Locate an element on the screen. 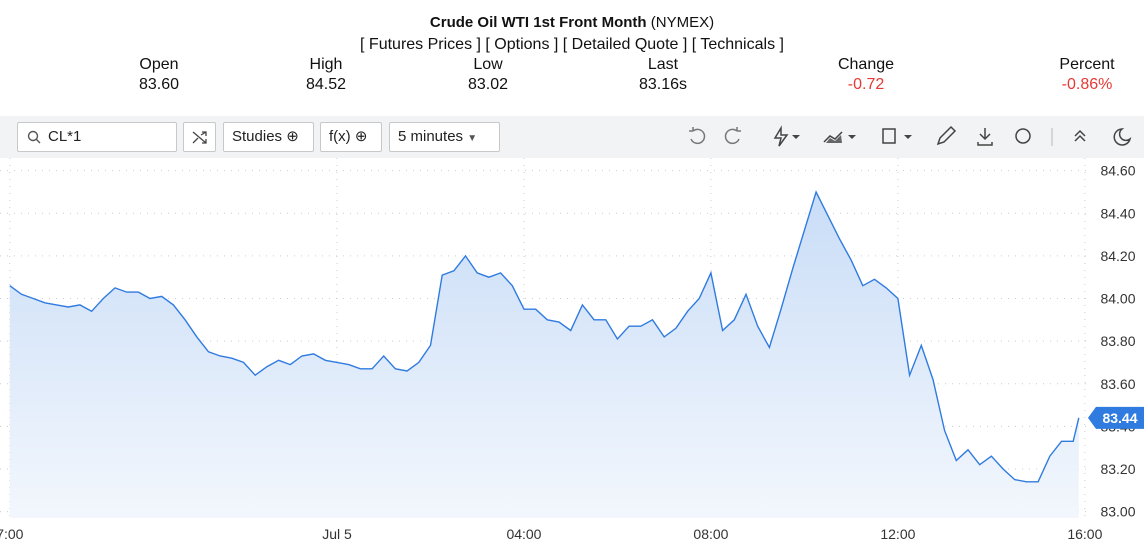 Image resolution: width=1144 pixels, height=548 pixels. fx-label: f(x) is located at coordinates (340, 136).